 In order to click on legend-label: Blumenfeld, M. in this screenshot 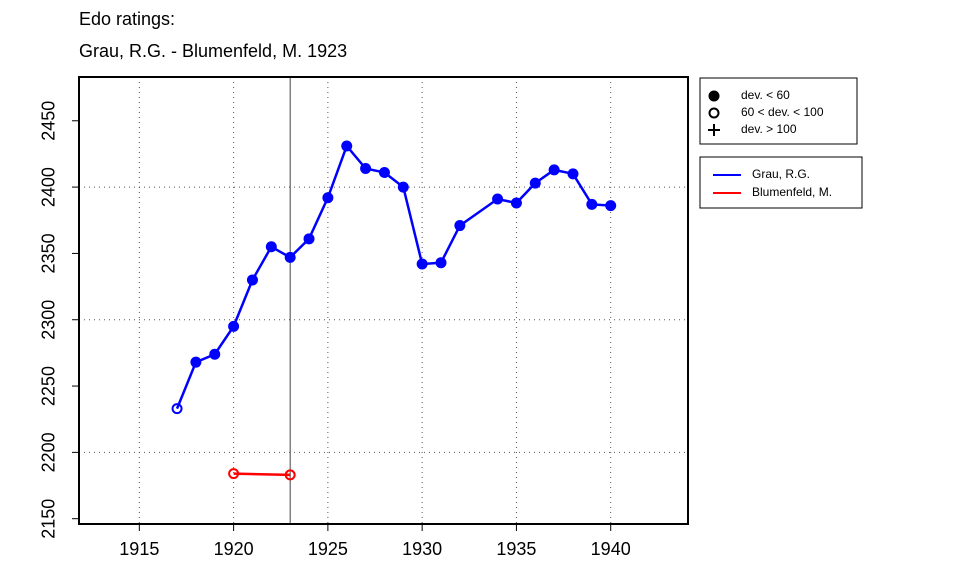, I will do `click(792, 192)`.